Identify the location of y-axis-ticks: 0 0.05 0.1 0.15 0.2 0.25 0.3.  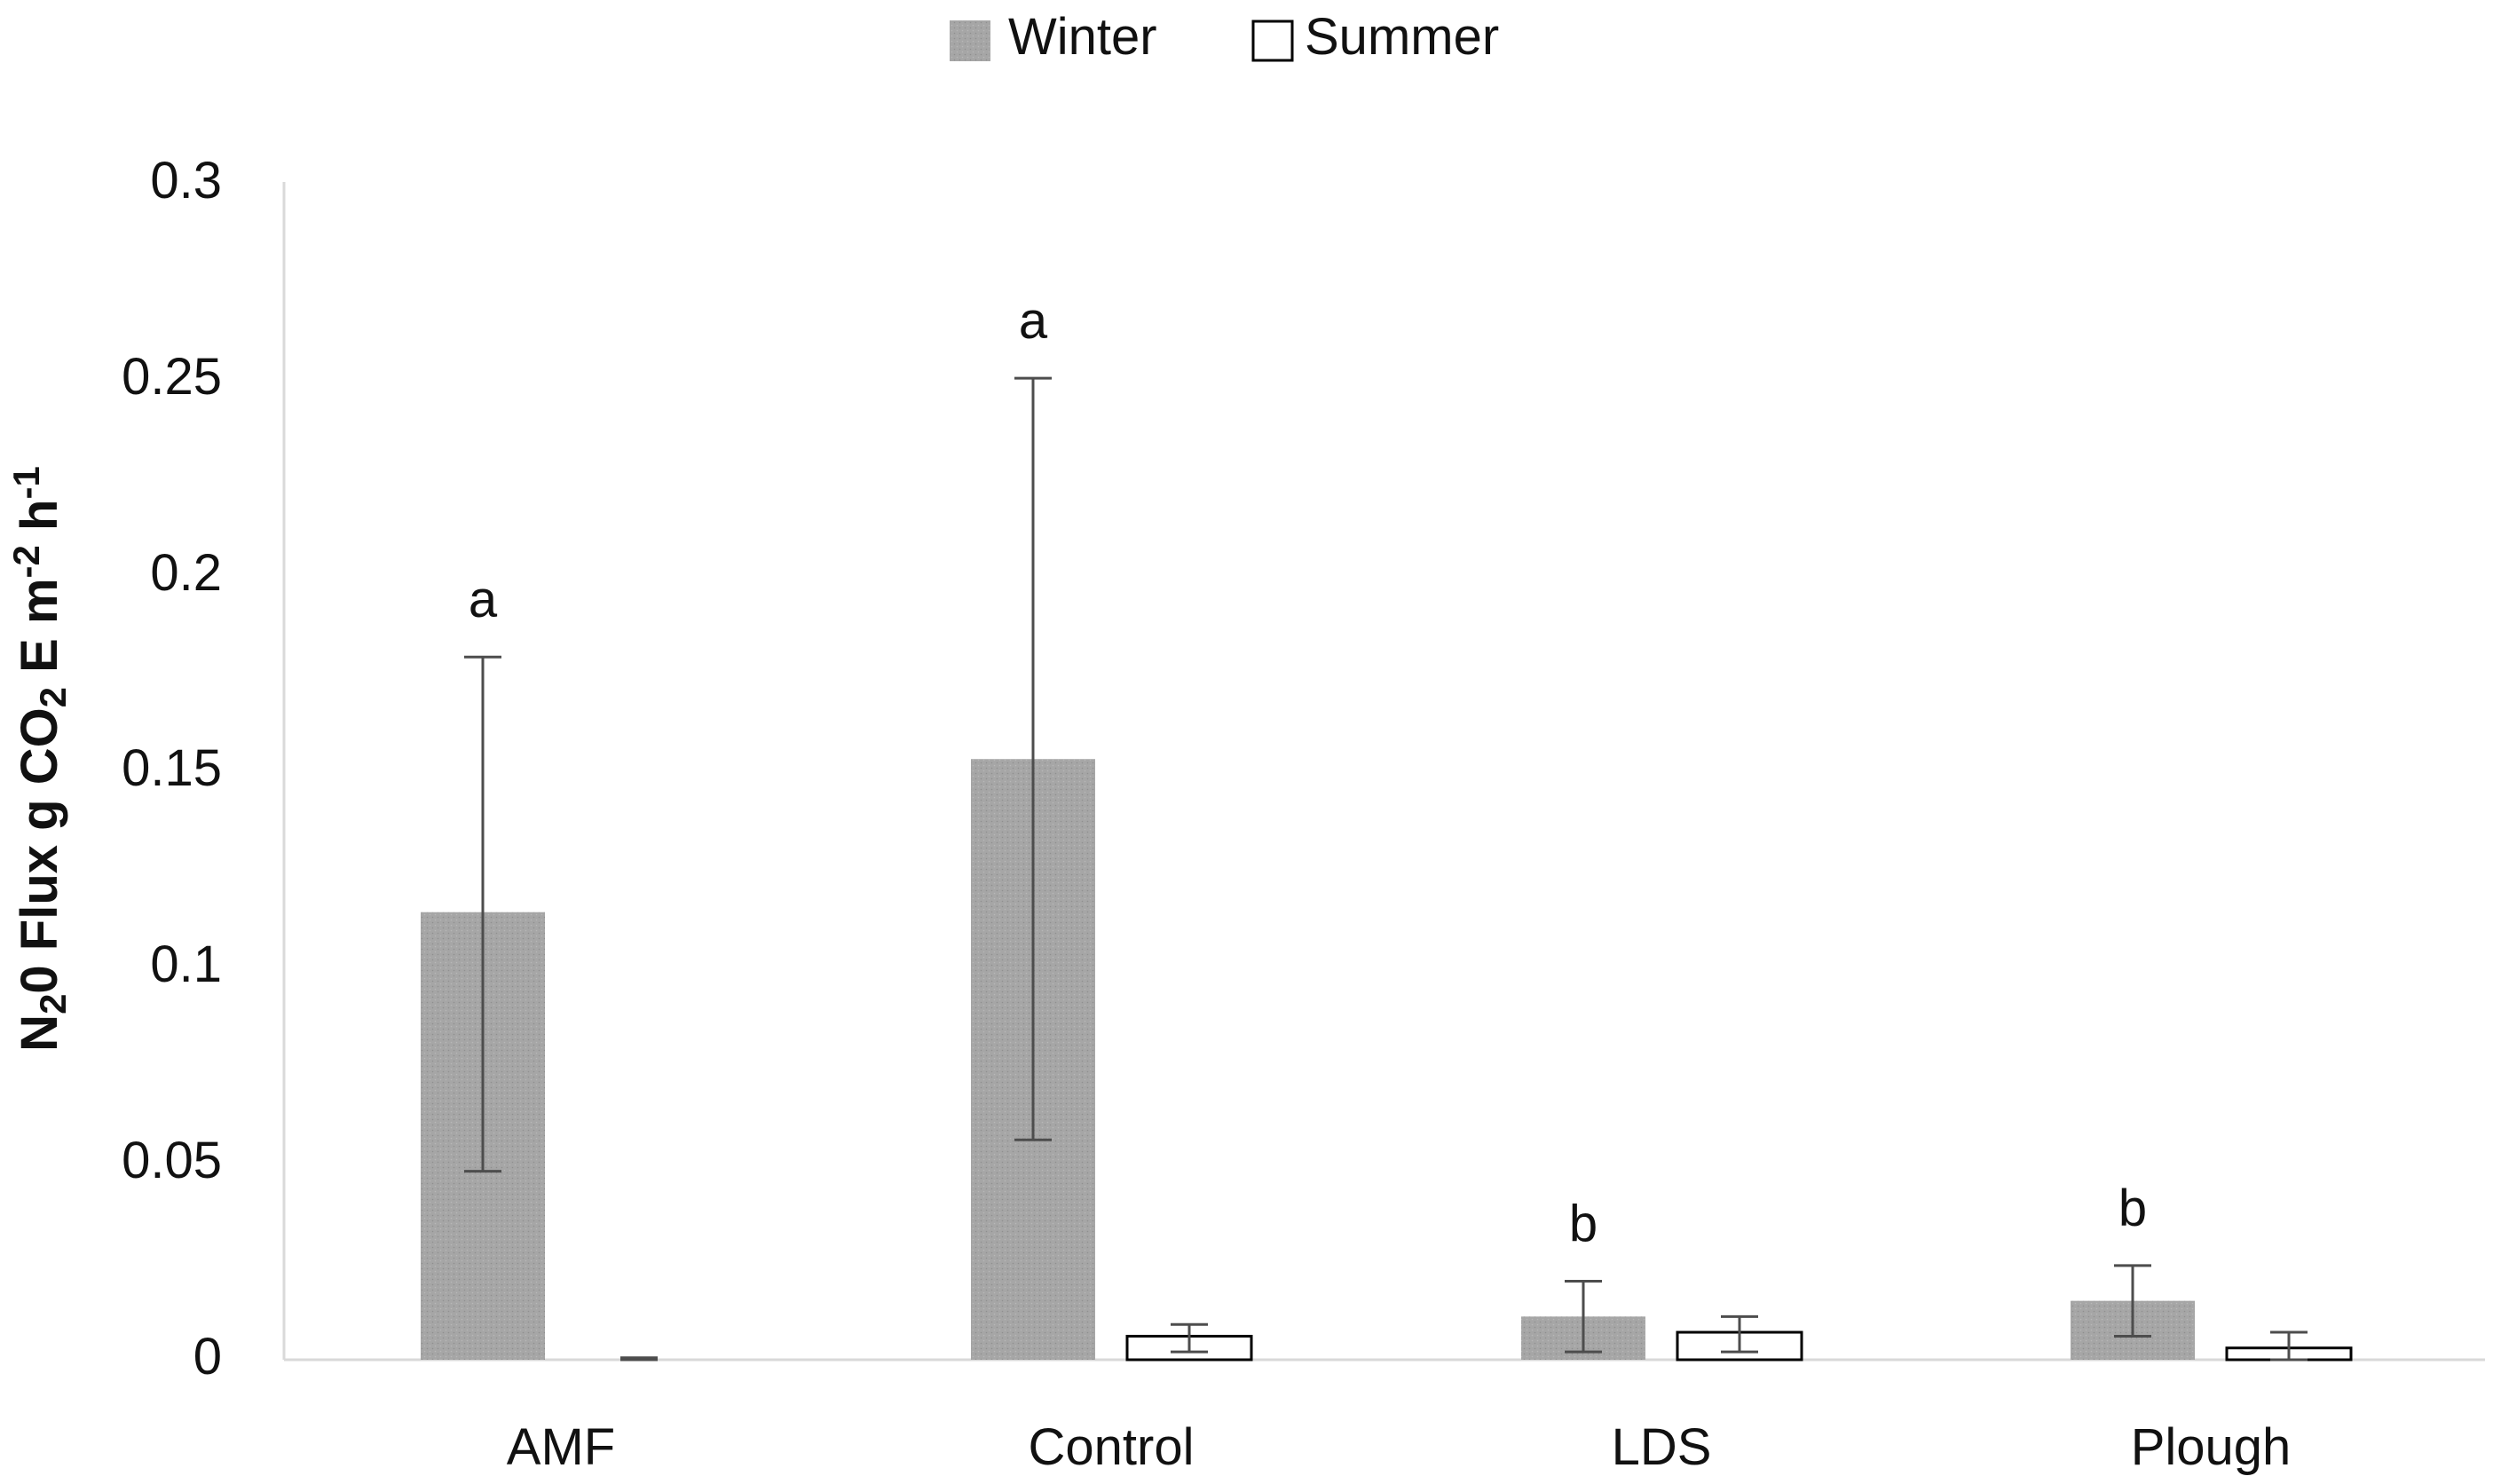
(172, 768).